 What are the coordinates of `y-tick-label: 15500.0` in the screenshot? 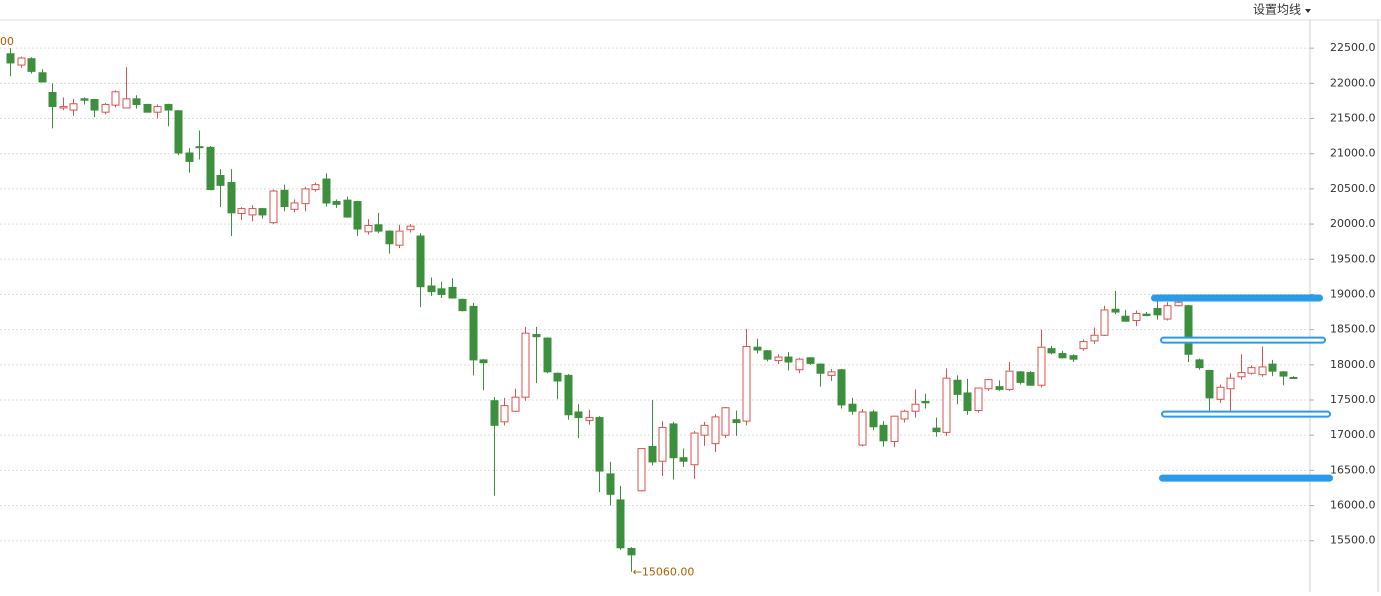 It's located at (1353, 540).